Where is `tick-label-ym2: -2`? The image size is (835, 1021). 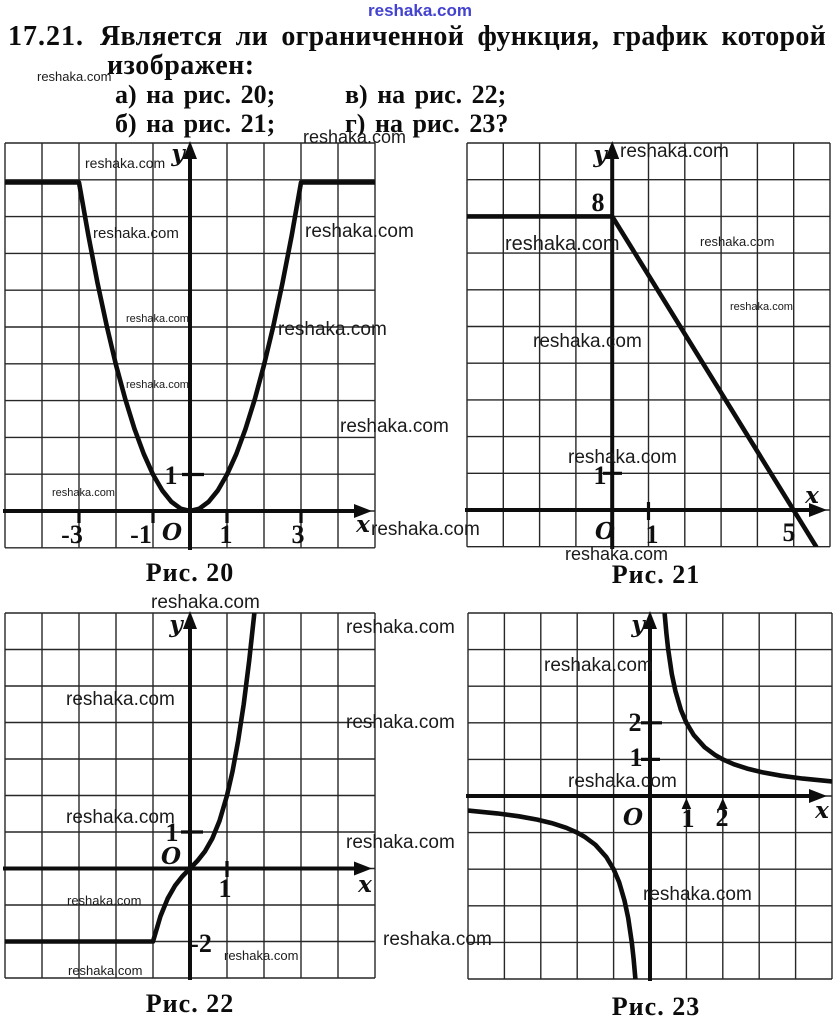
tick-label-ym2: -2 is located at coordinates (201, 943).